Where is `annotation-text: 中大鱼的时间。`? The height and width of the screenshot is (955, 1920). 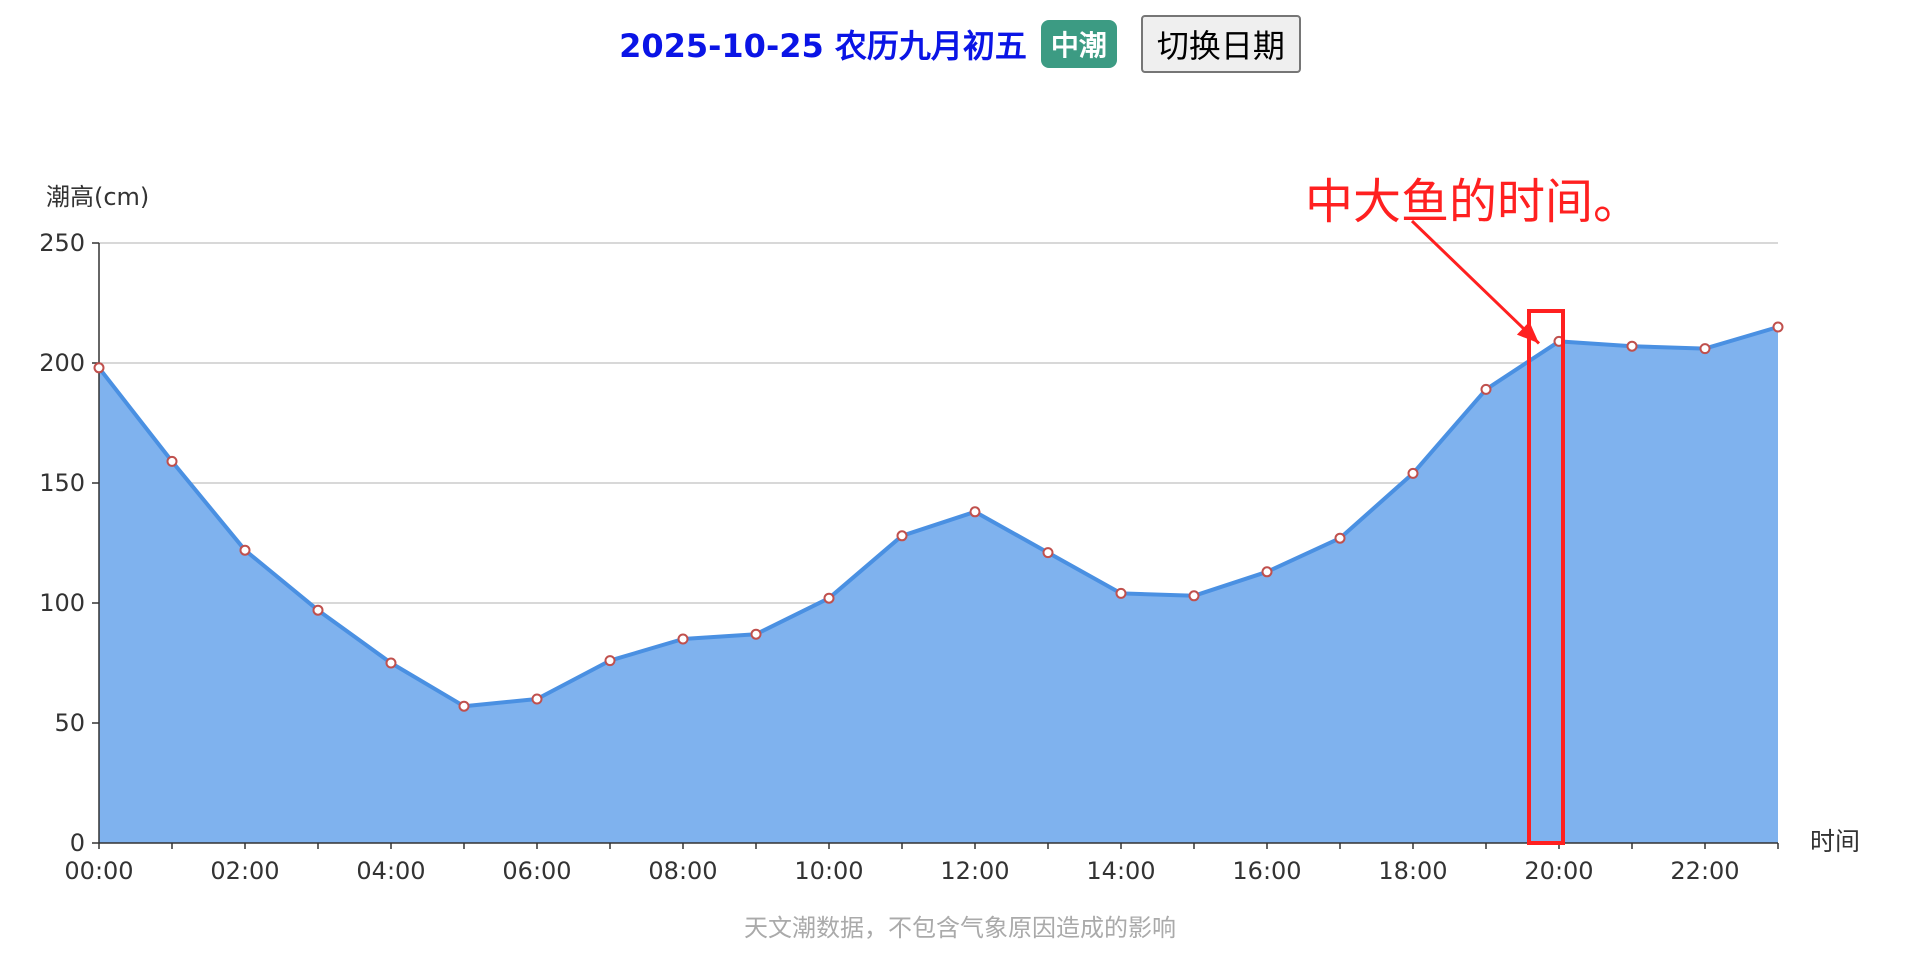 annotation-text: 中大鱼的时间。 is located at coordinates (1473, 202).